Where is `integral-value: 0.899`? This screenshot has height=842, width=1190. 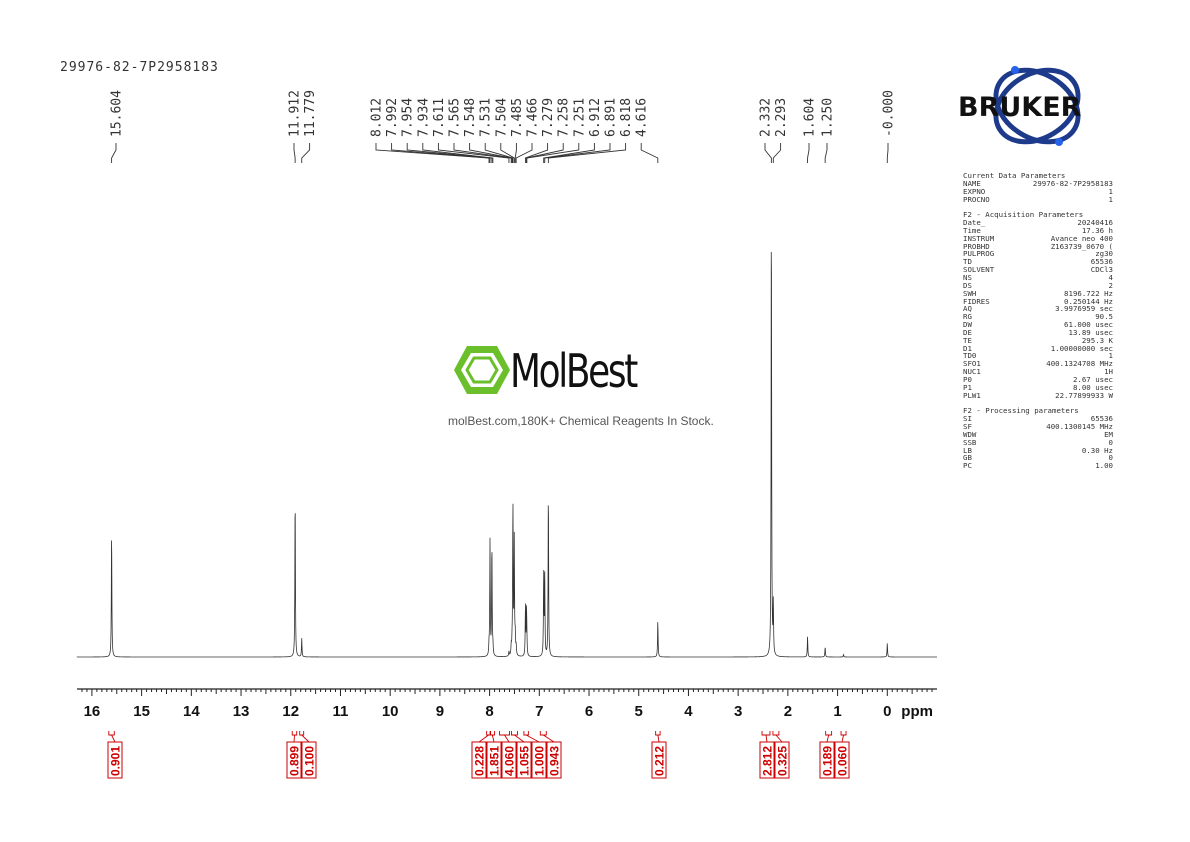
integral-value: 0.899 is located at coordinates (295, 761).